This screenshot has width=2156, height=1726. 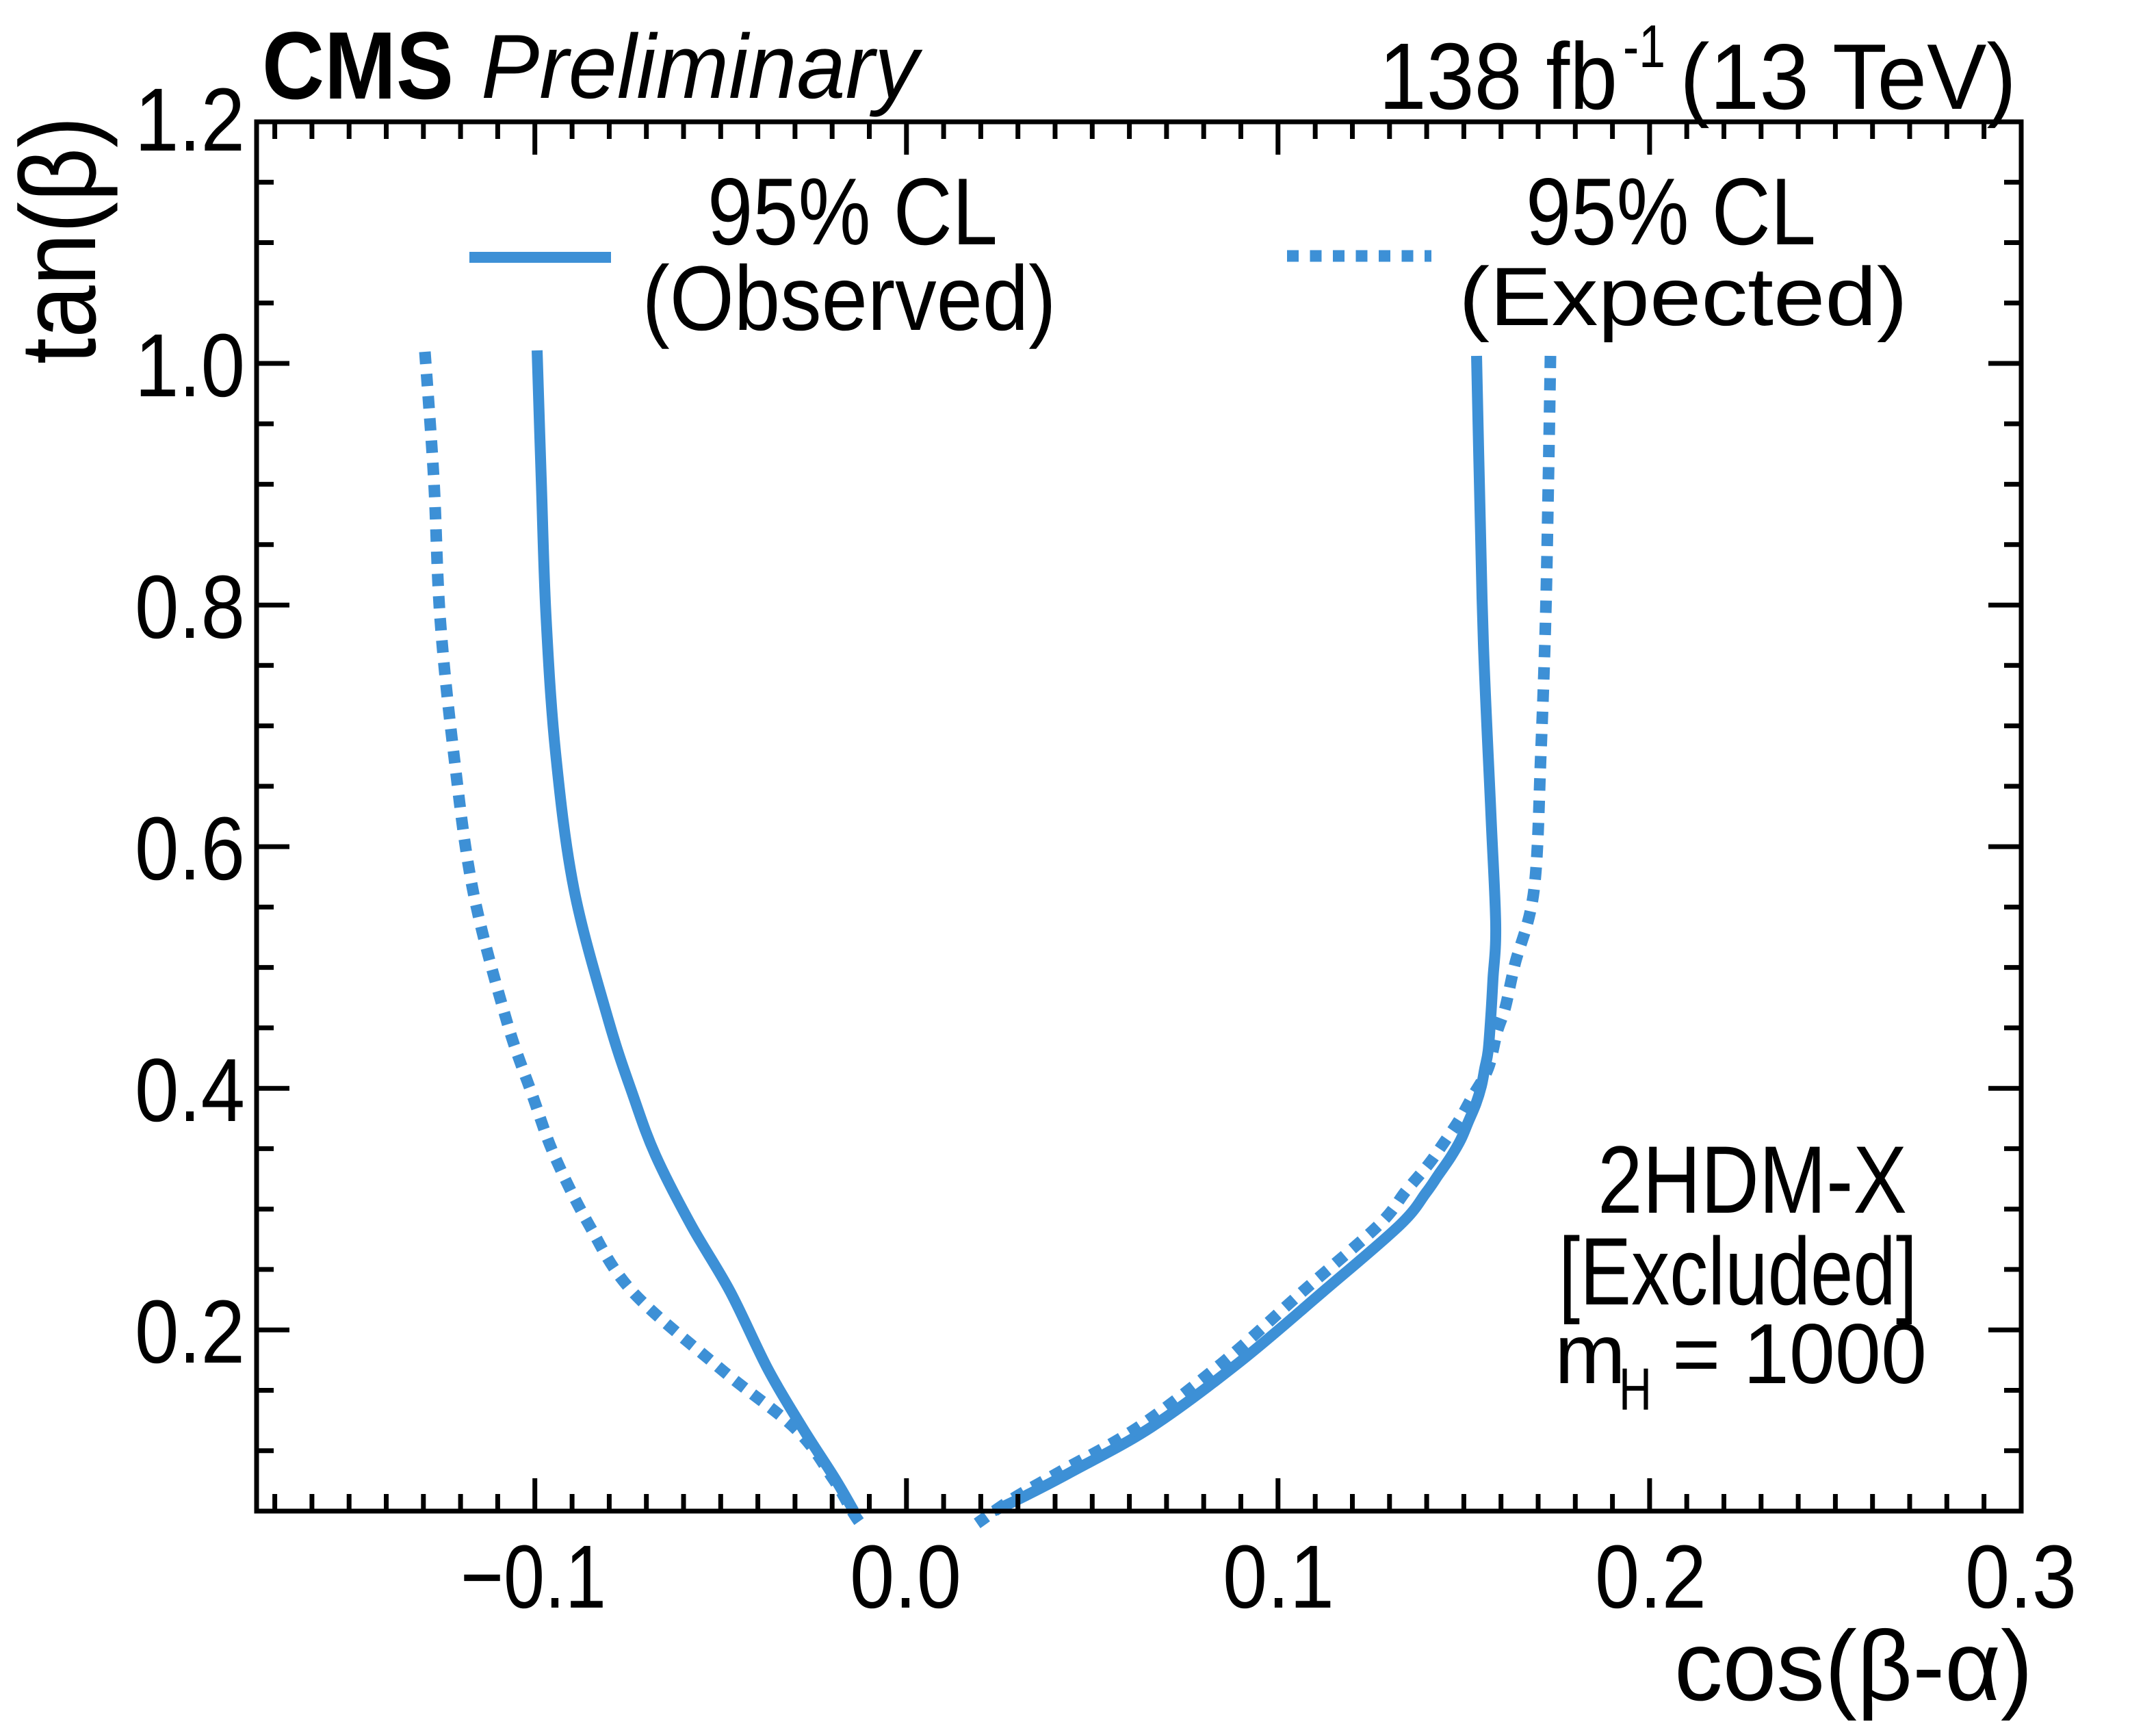 I want to click on svg-text: (Observed), so click(x=849, y=299).